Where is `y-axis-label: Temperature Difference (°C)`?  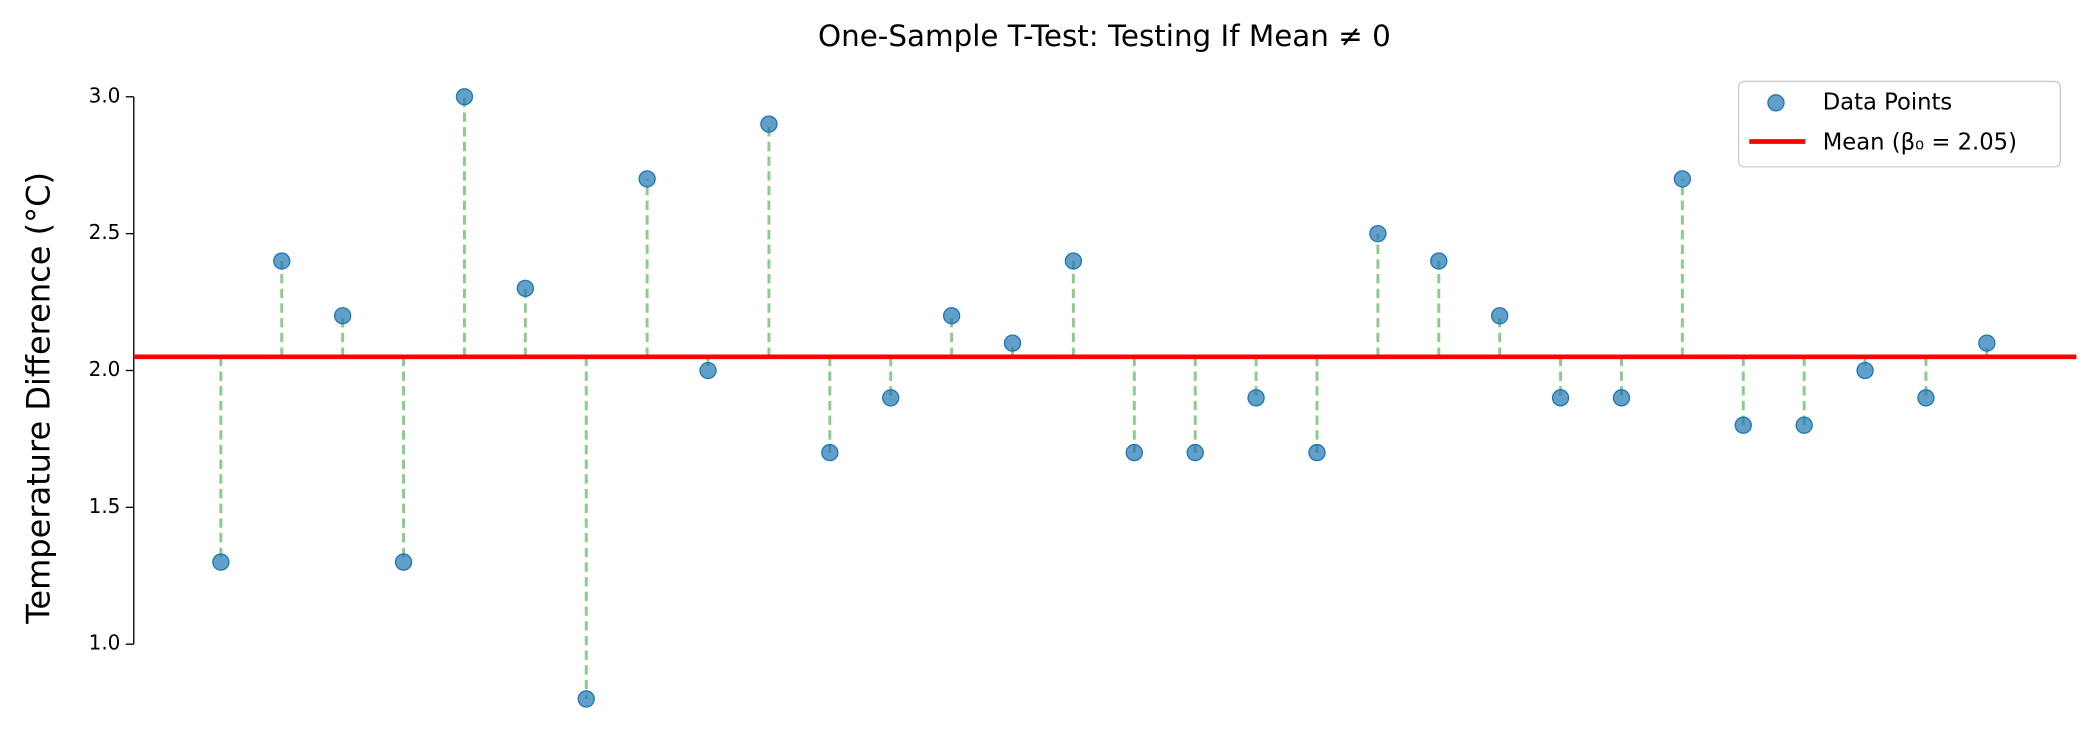 y-axis-label: Temperature Difference (°C) is located at coordinates (38, 398).